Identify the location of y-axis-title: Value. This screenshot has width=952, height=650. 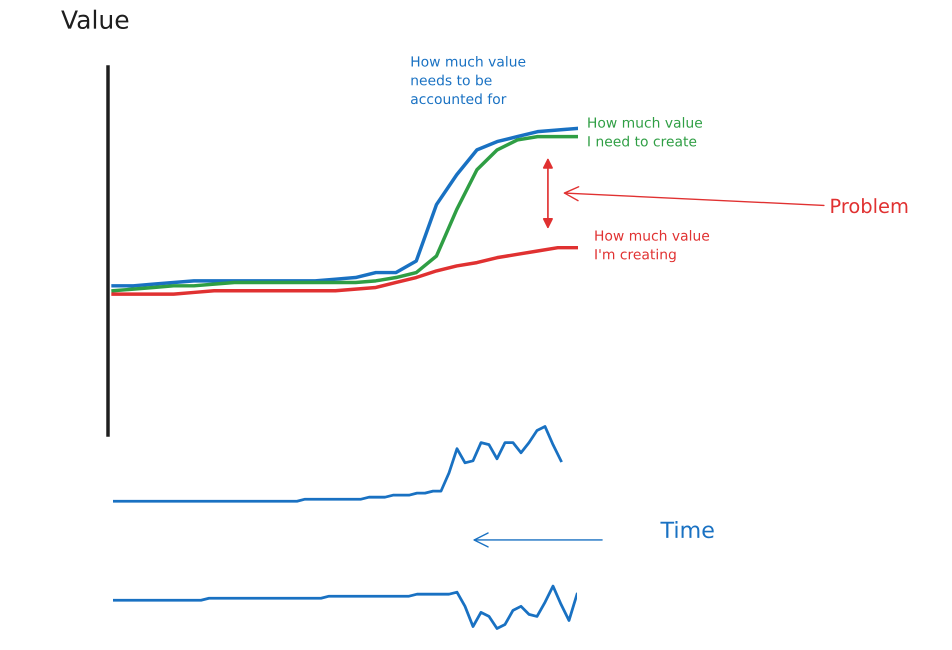
(94, 20).